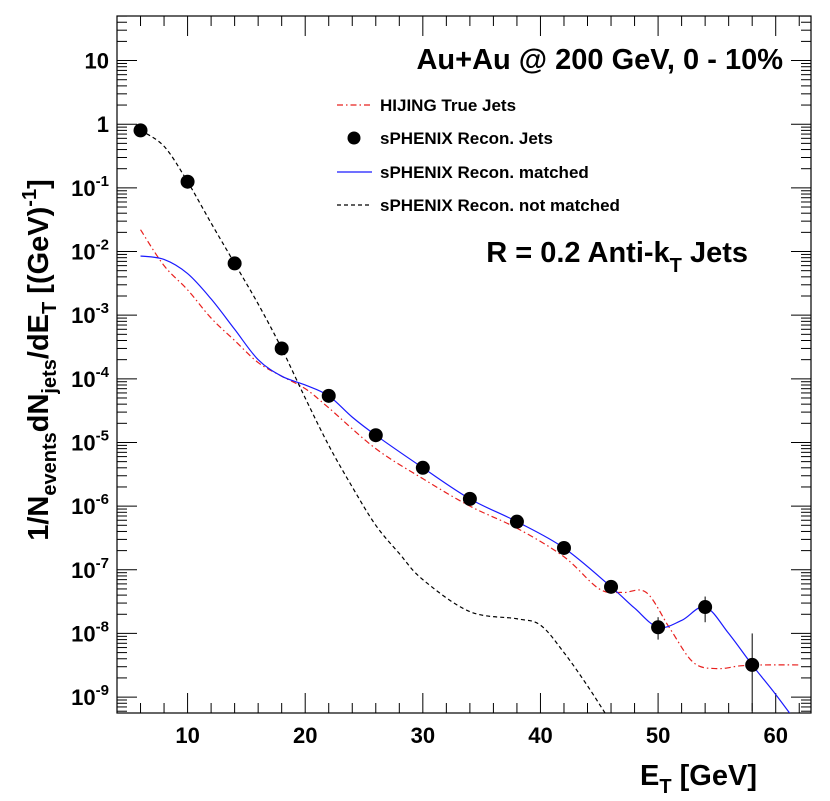 The height and width of the screenshot is (801, 830). What do you see at coordinates (90, 505) in the screenshot?
I see `y-tick-label: 10⁻⁶` at bounding box center [90, 505].